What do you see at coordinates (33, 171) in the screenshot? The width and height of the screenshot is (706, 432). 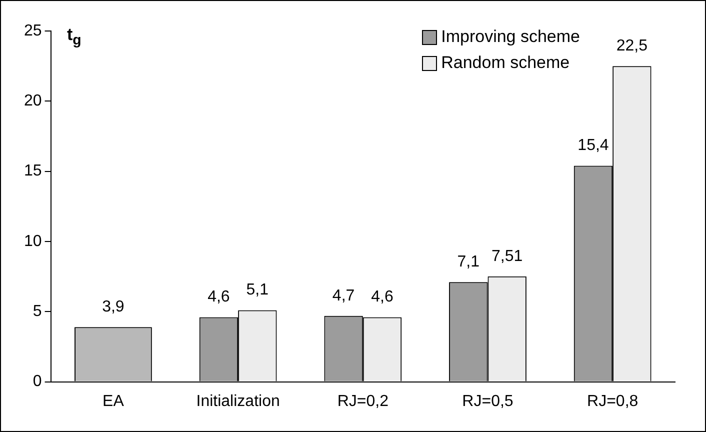 I see `y-tick-label: 15` at bounding box center [33, 171].